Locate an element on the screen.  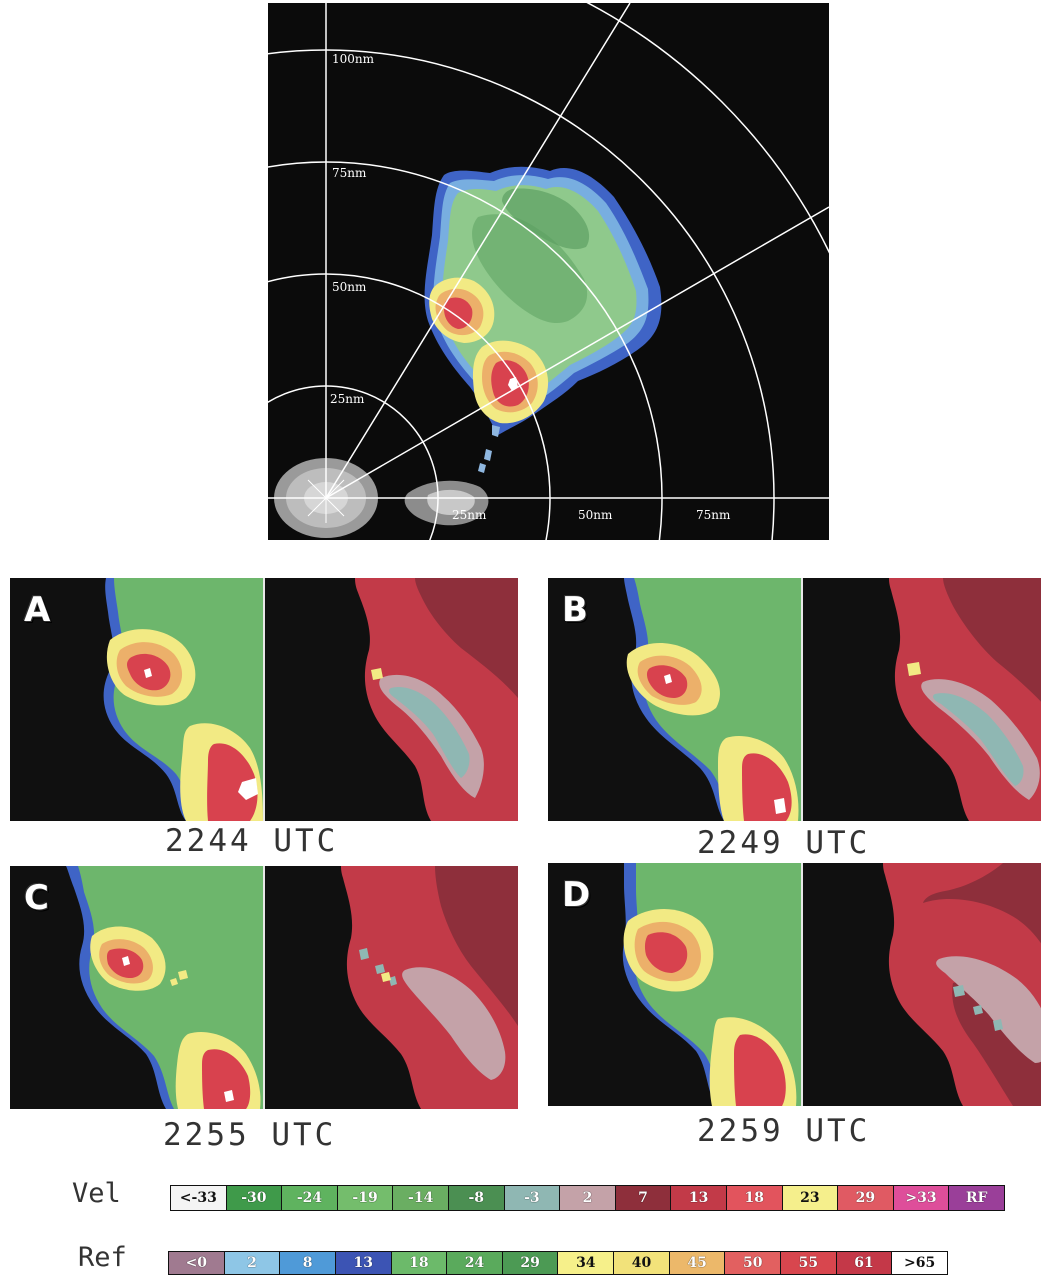
panel-c: C is located at coordinates (264, 987).